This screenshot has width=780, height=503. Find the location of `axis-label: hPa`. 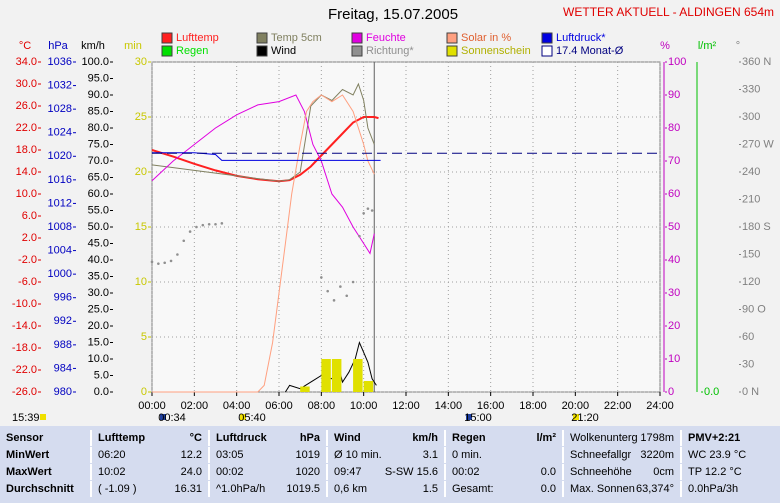

axis-label: hPa is located at coordinates (58, 46).